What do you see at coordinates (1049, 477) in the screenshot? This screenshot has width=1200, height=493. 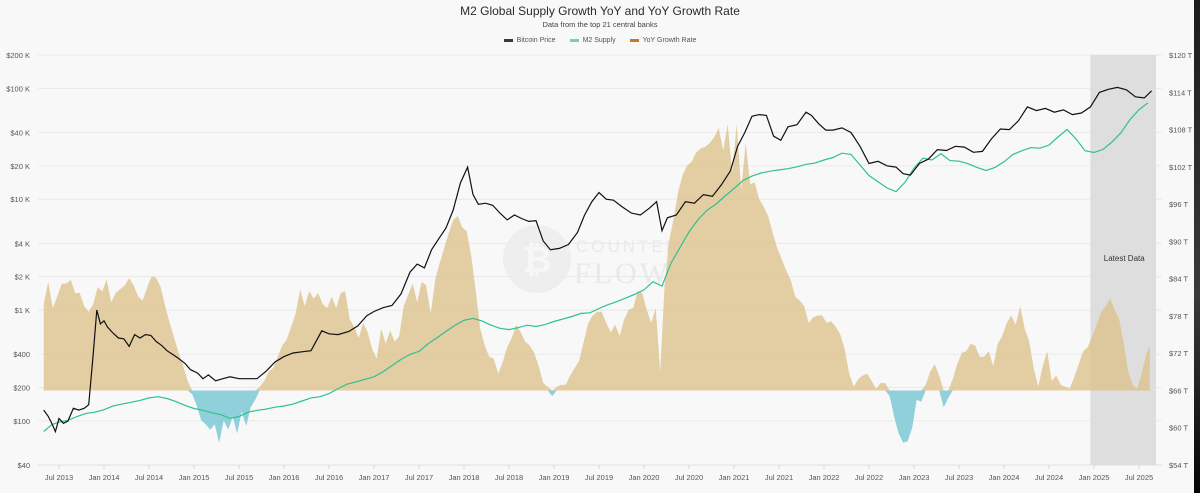 I see `x-axis-tick-label: Jul 2024` at bounding box center [1049, 477].